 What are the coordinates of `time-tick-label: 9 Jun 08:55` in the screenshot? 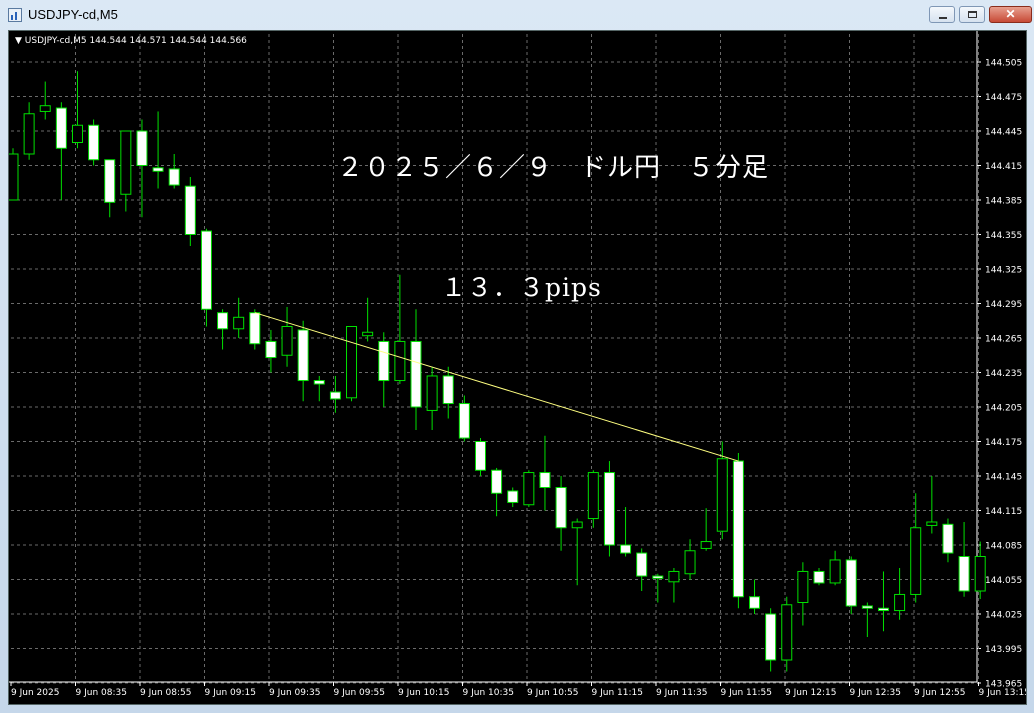 It's located at (165, 693).